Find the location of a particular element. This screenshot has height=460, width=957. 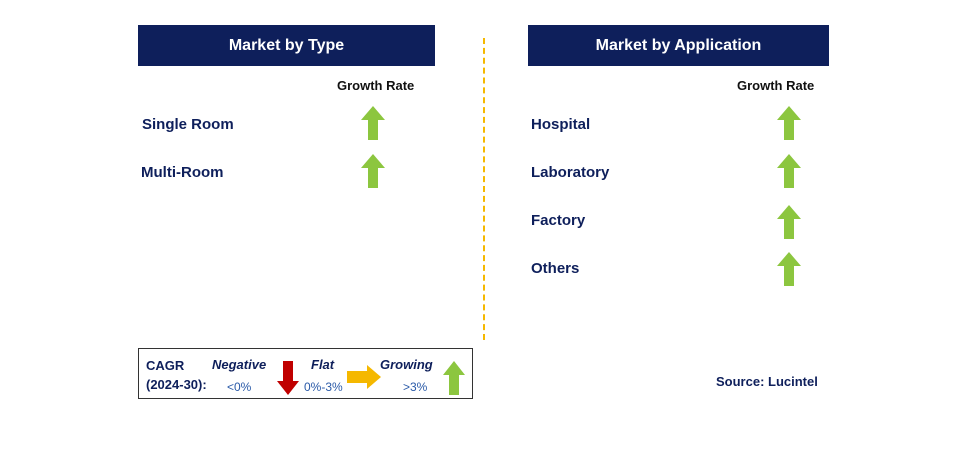

application-item-hospital: Hospital is located at coordinates (561, 124).